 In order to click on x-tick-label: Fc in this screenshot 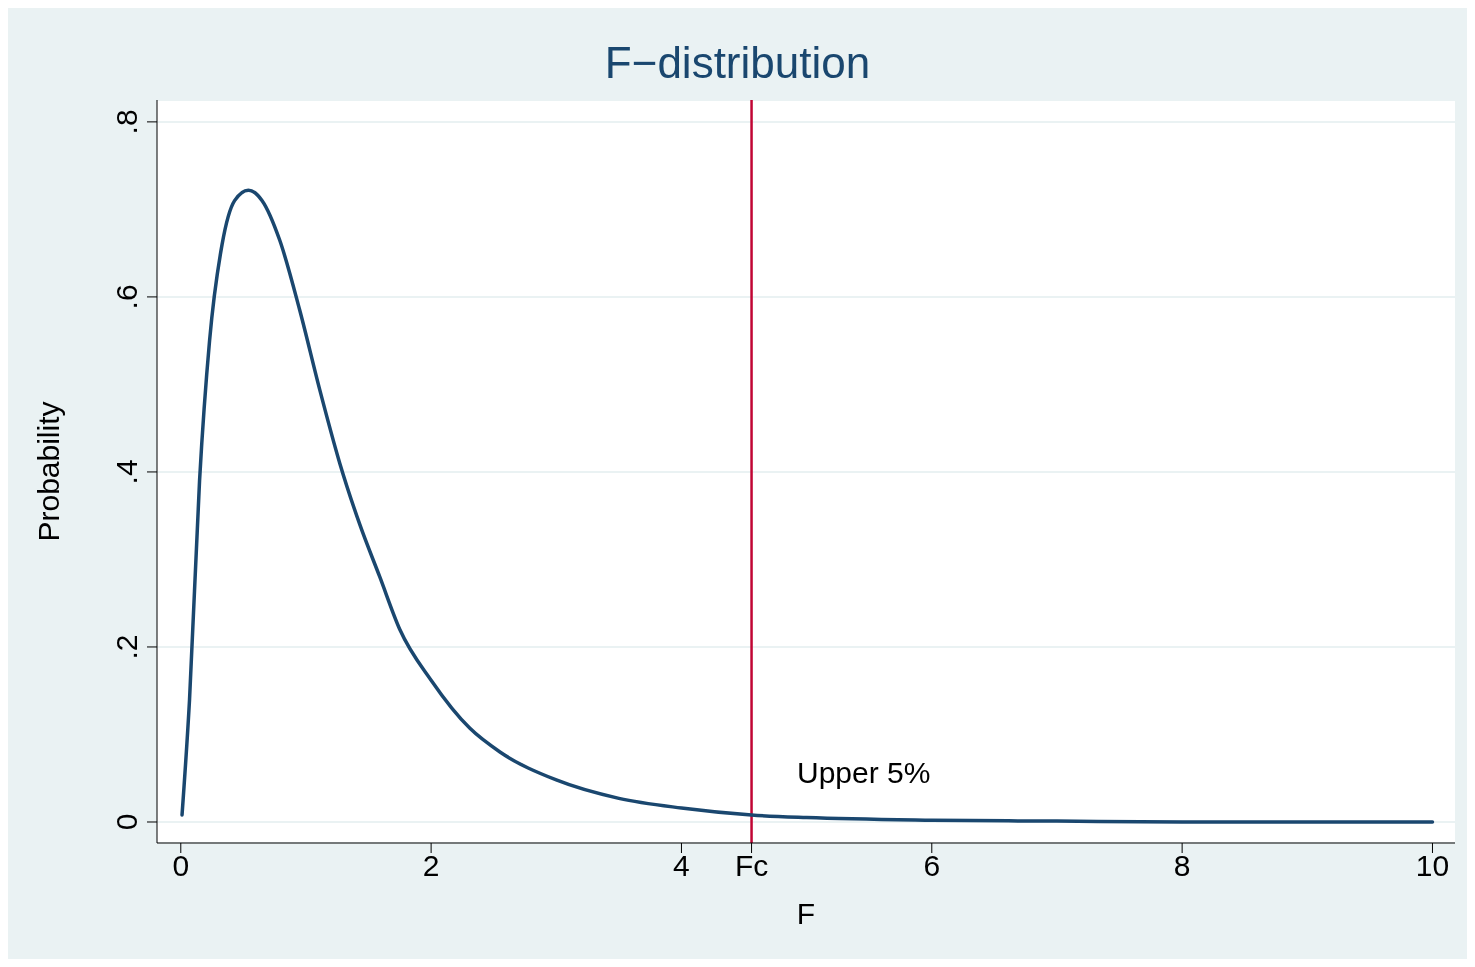, I will do `click(751, 866)`.